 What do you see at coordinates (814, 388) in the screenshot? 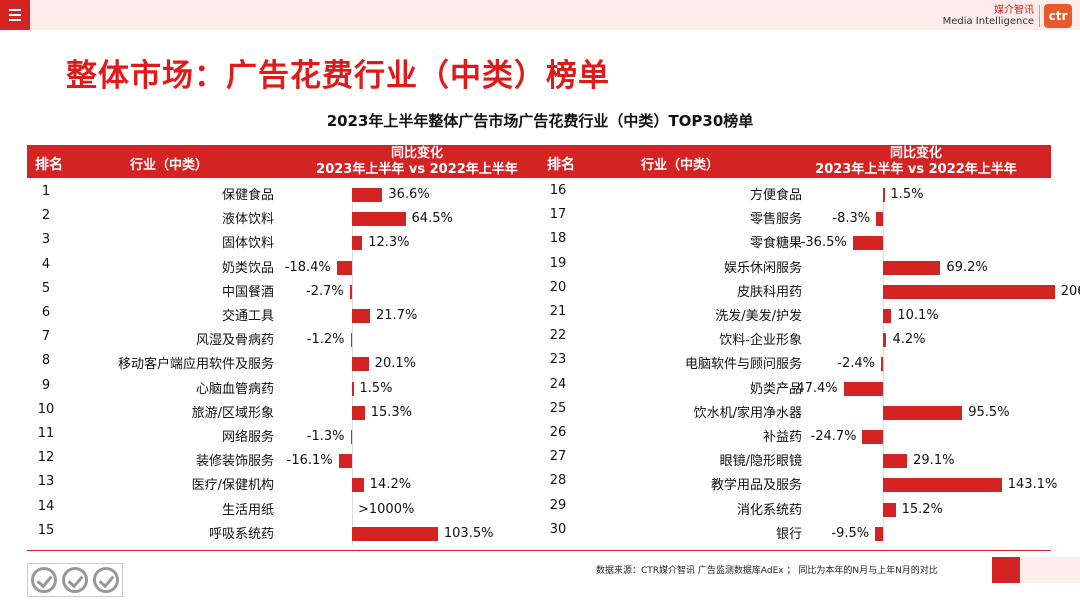
I see `value-label: -47.4%` at bounding box center [814, 388].